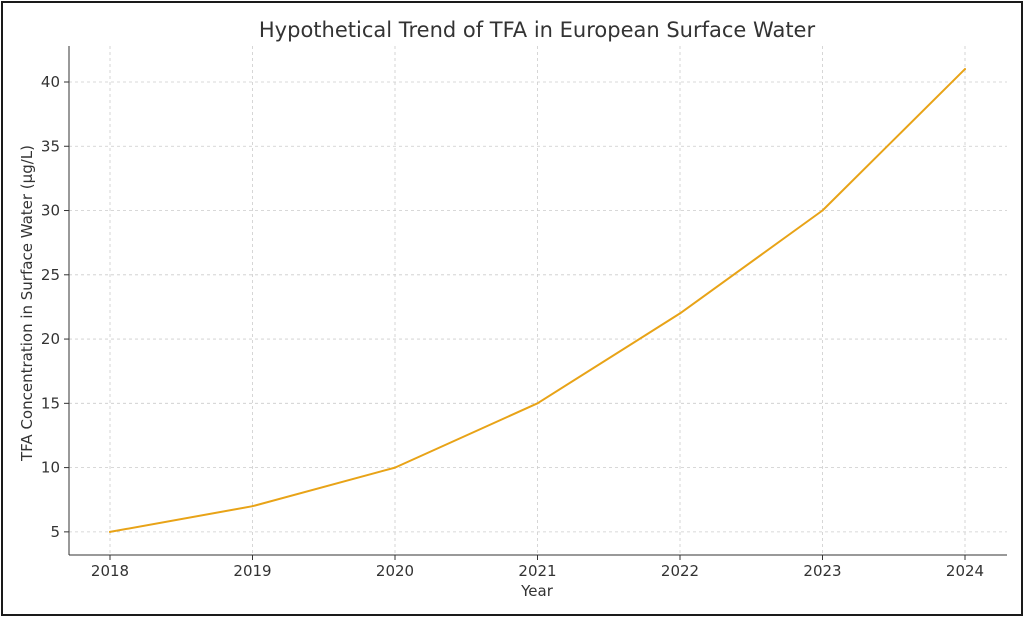  I want to click on x-tick-label: 2020, so click(395, 571).